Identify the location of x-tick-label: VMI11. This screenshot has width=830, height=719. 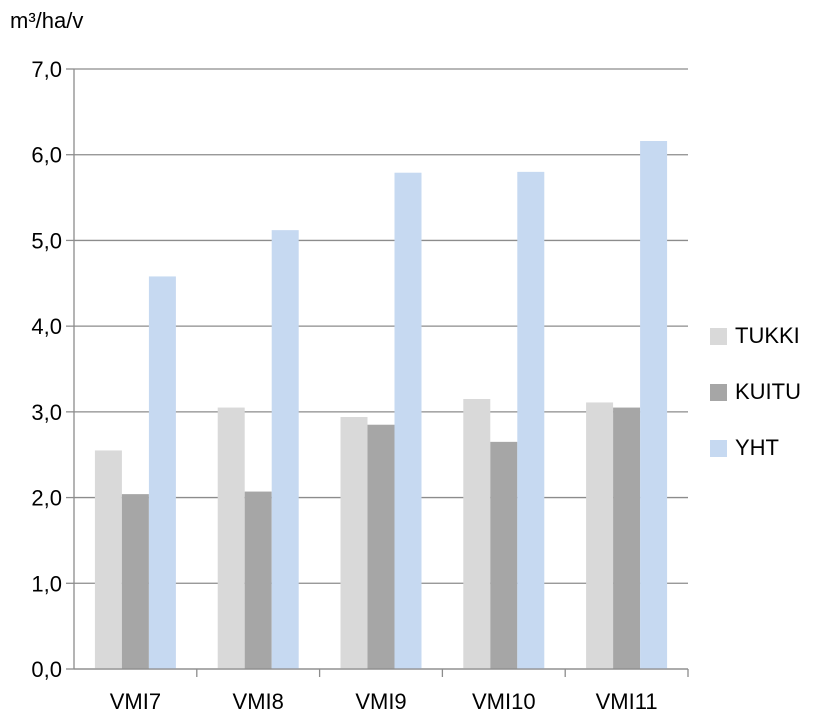
(627, 701).